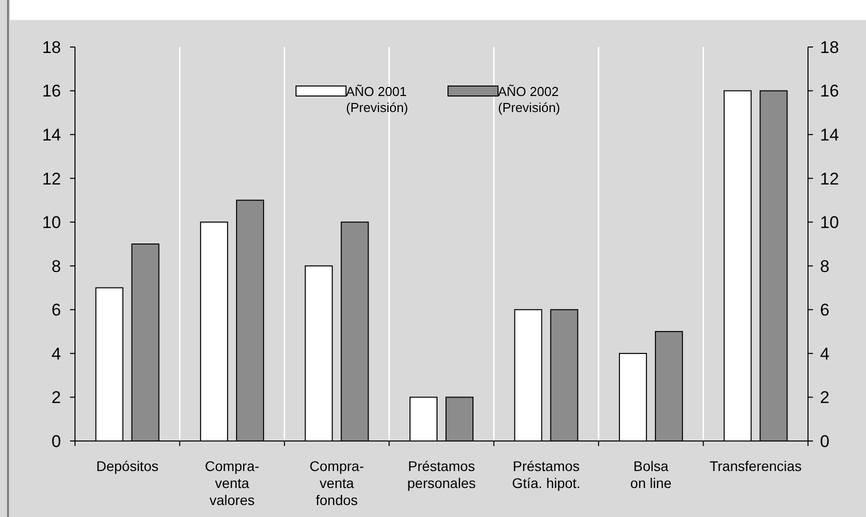 The height and width of the screenshot is (517, 866). Describe the element at coordinates (825, 310) in the screenshot. I see `y2-tick-label: 6` at that location.